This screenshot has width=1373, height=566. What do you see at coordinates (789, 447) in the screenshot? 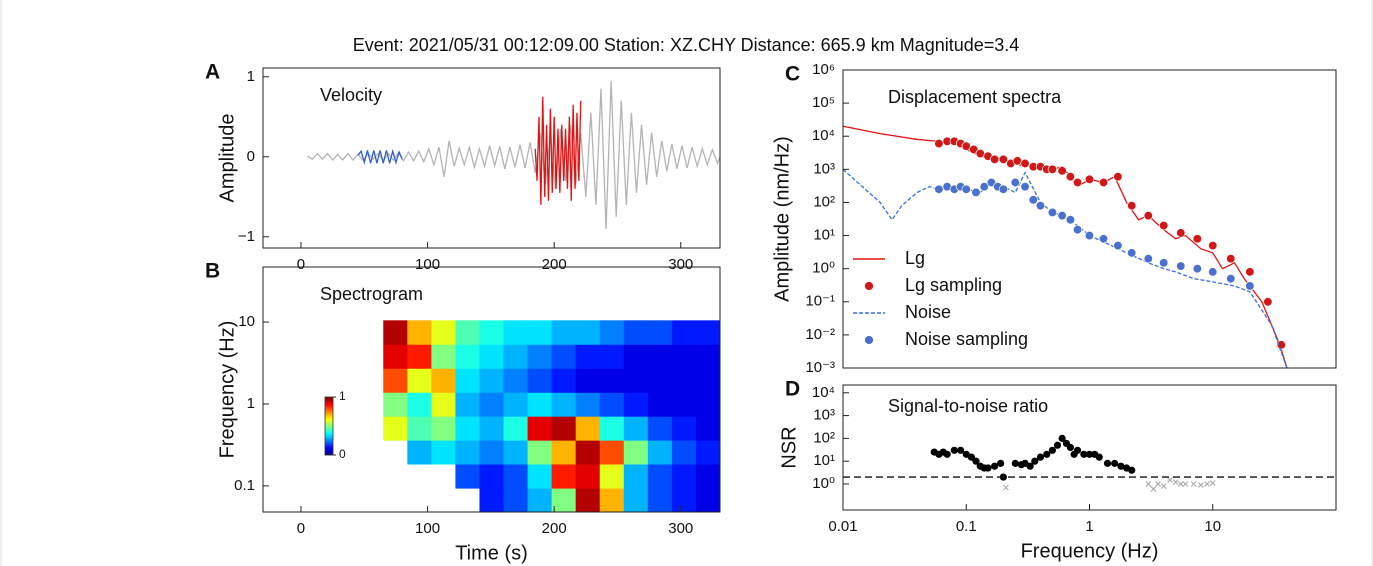
I see `y-axis-label: NSR` at bounding box center [789, 447].